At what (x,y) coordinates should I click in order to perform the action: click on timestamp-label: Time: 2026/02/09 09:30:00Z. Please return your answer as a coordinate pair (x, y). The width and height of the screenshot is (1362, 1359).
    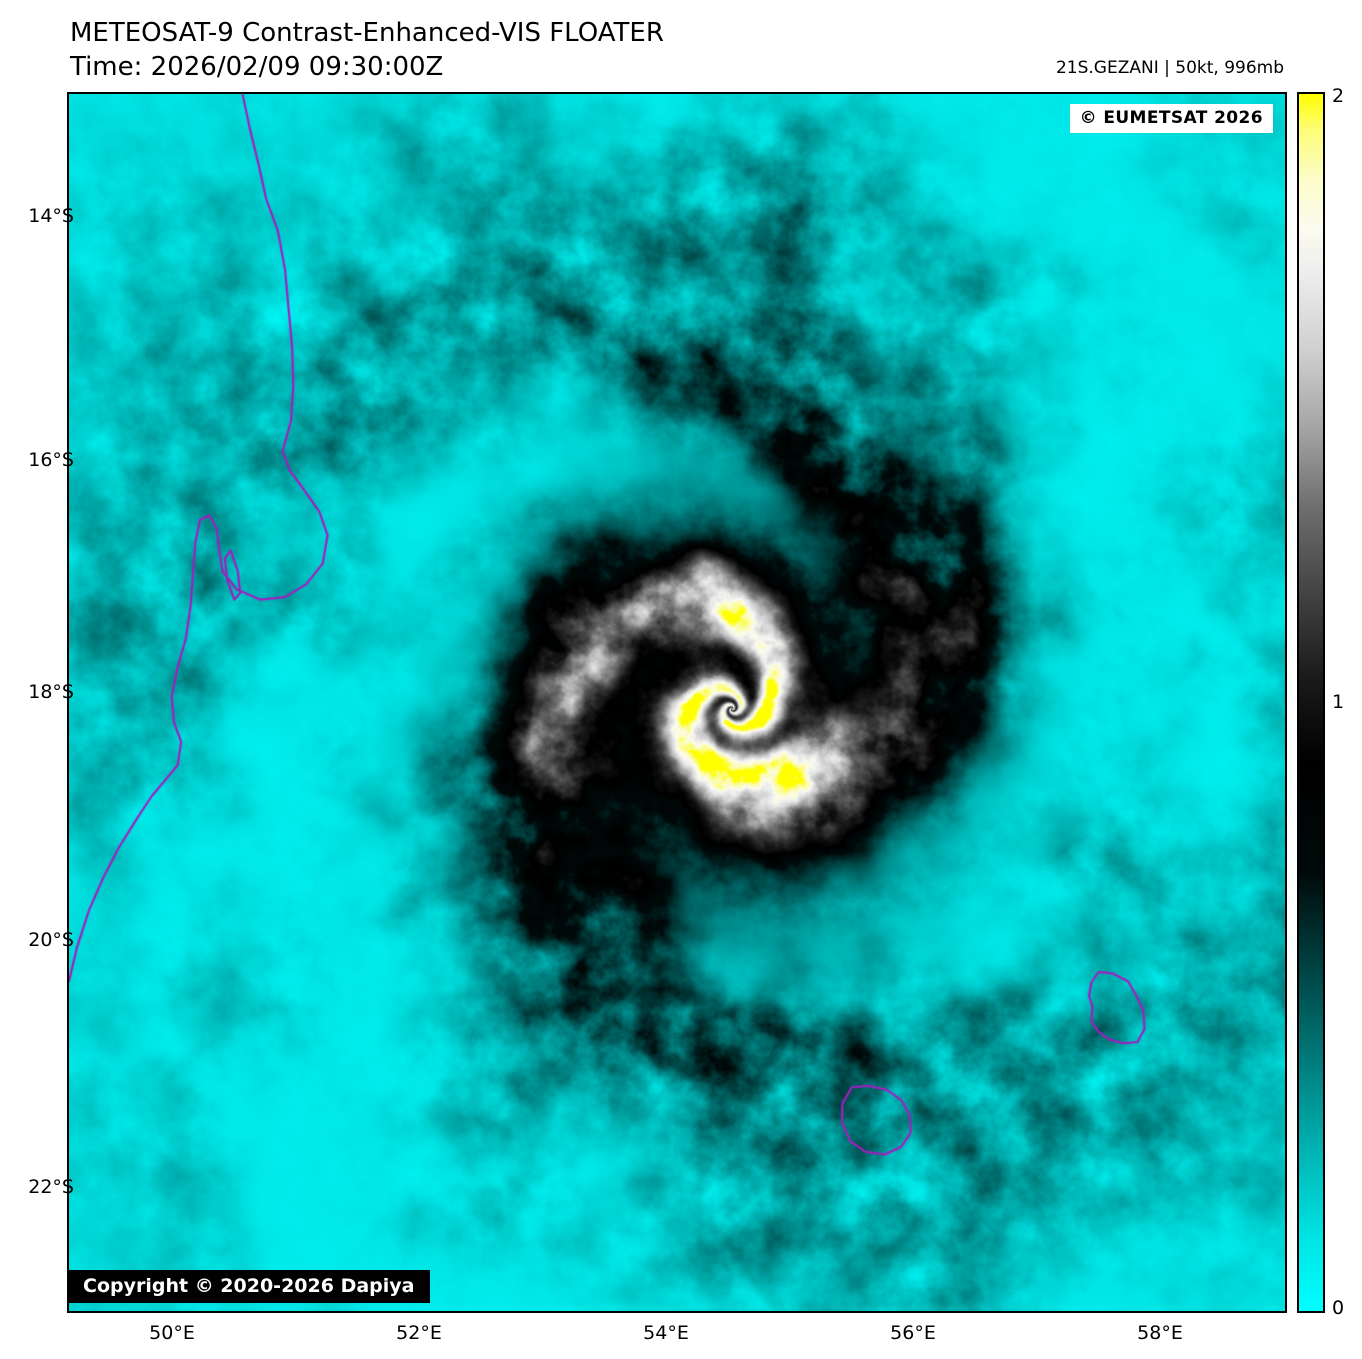
    Looking at the image, I should click on (257, 67).